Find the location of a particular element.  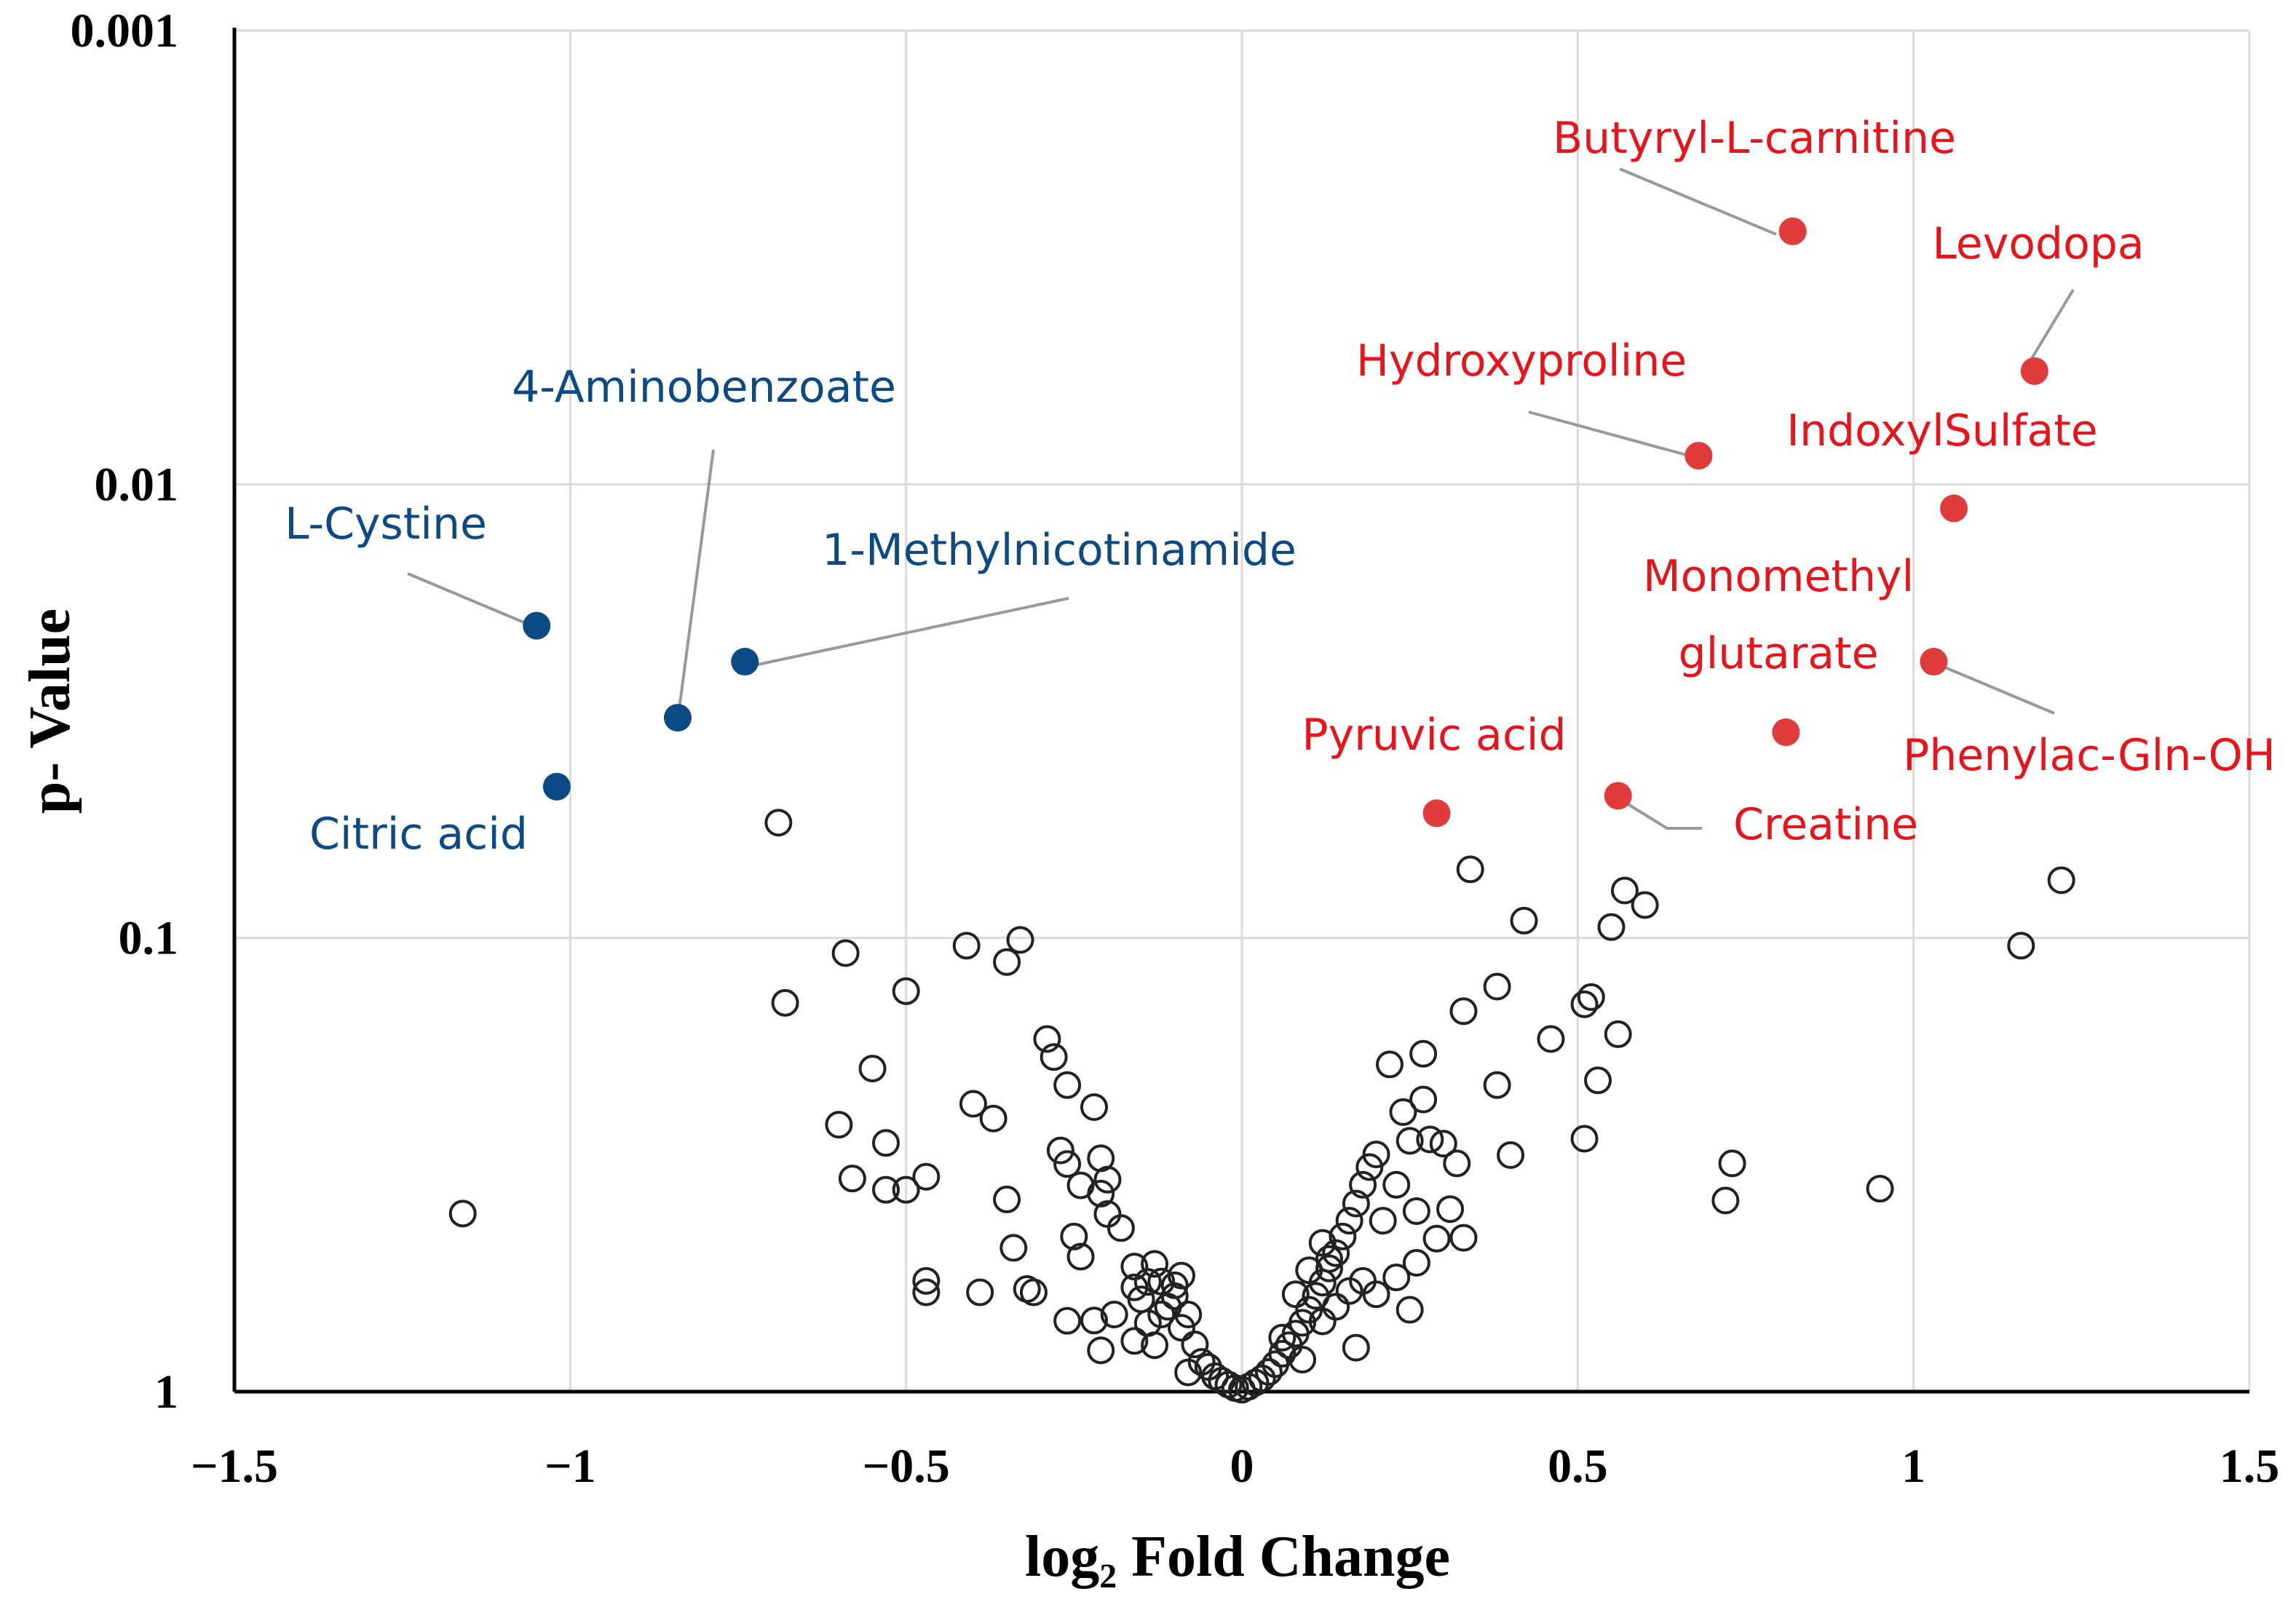

point-butyryl-l-carnitine is located at coordinates (1792, 231).